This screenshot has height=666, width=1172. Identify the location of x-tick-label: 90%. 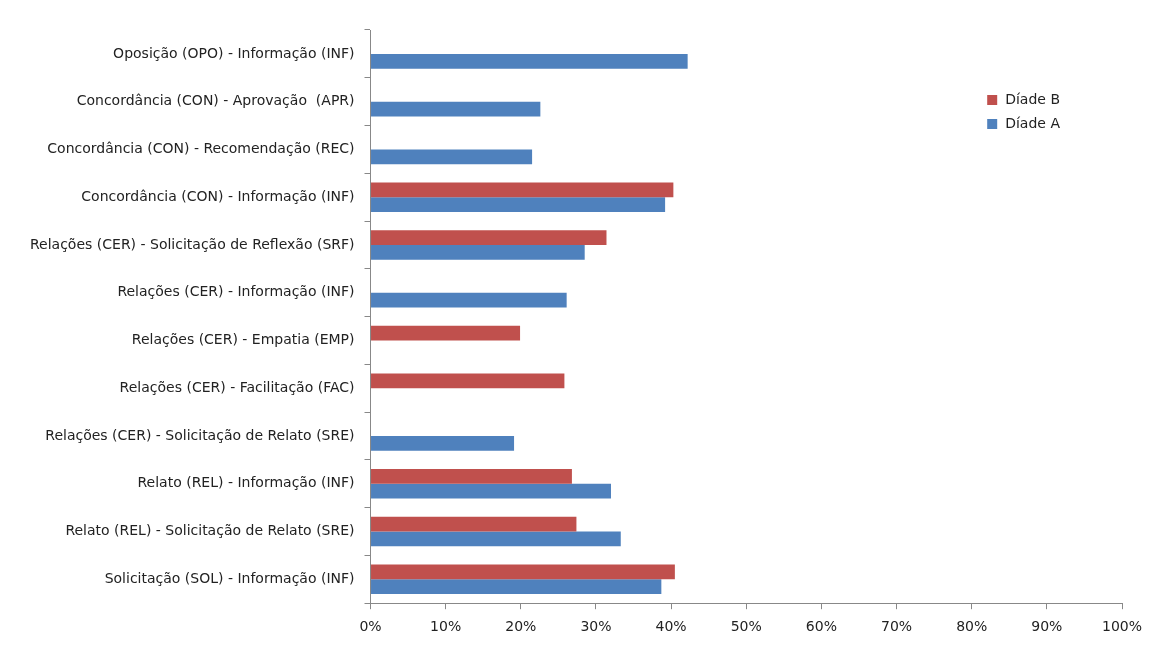
(1047, 626).